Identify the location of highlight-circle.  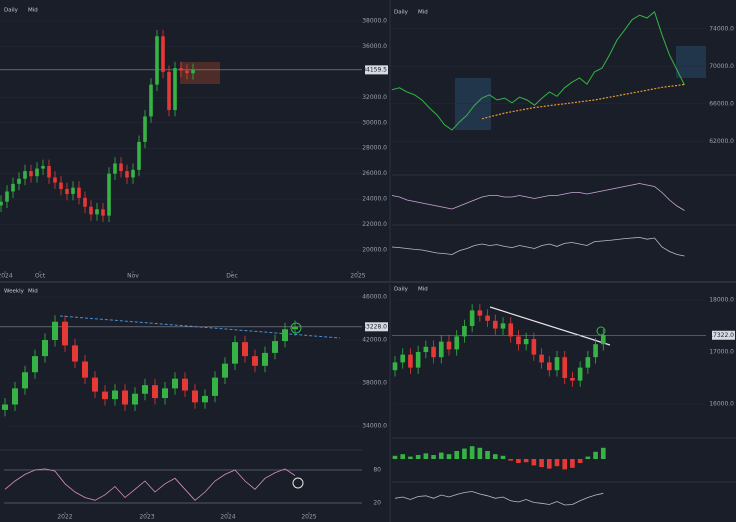
(296, 328).